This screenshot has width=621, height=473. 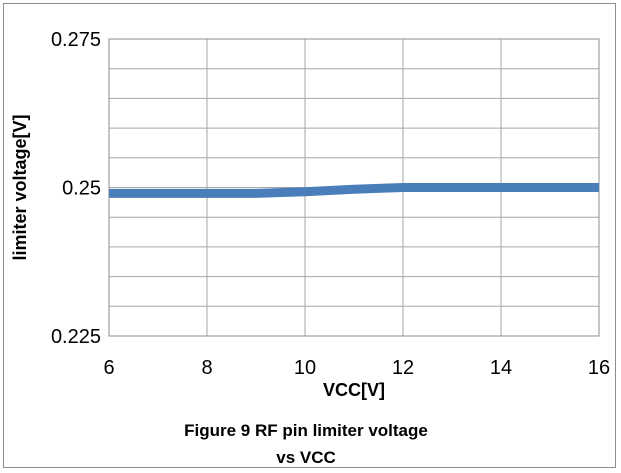 What do you see at coordinates (306, 430) in the screenshot?
I see `figure-caption-line-1: Figure 9 RF pin limiter voltage` at bounding box center [306, 430].